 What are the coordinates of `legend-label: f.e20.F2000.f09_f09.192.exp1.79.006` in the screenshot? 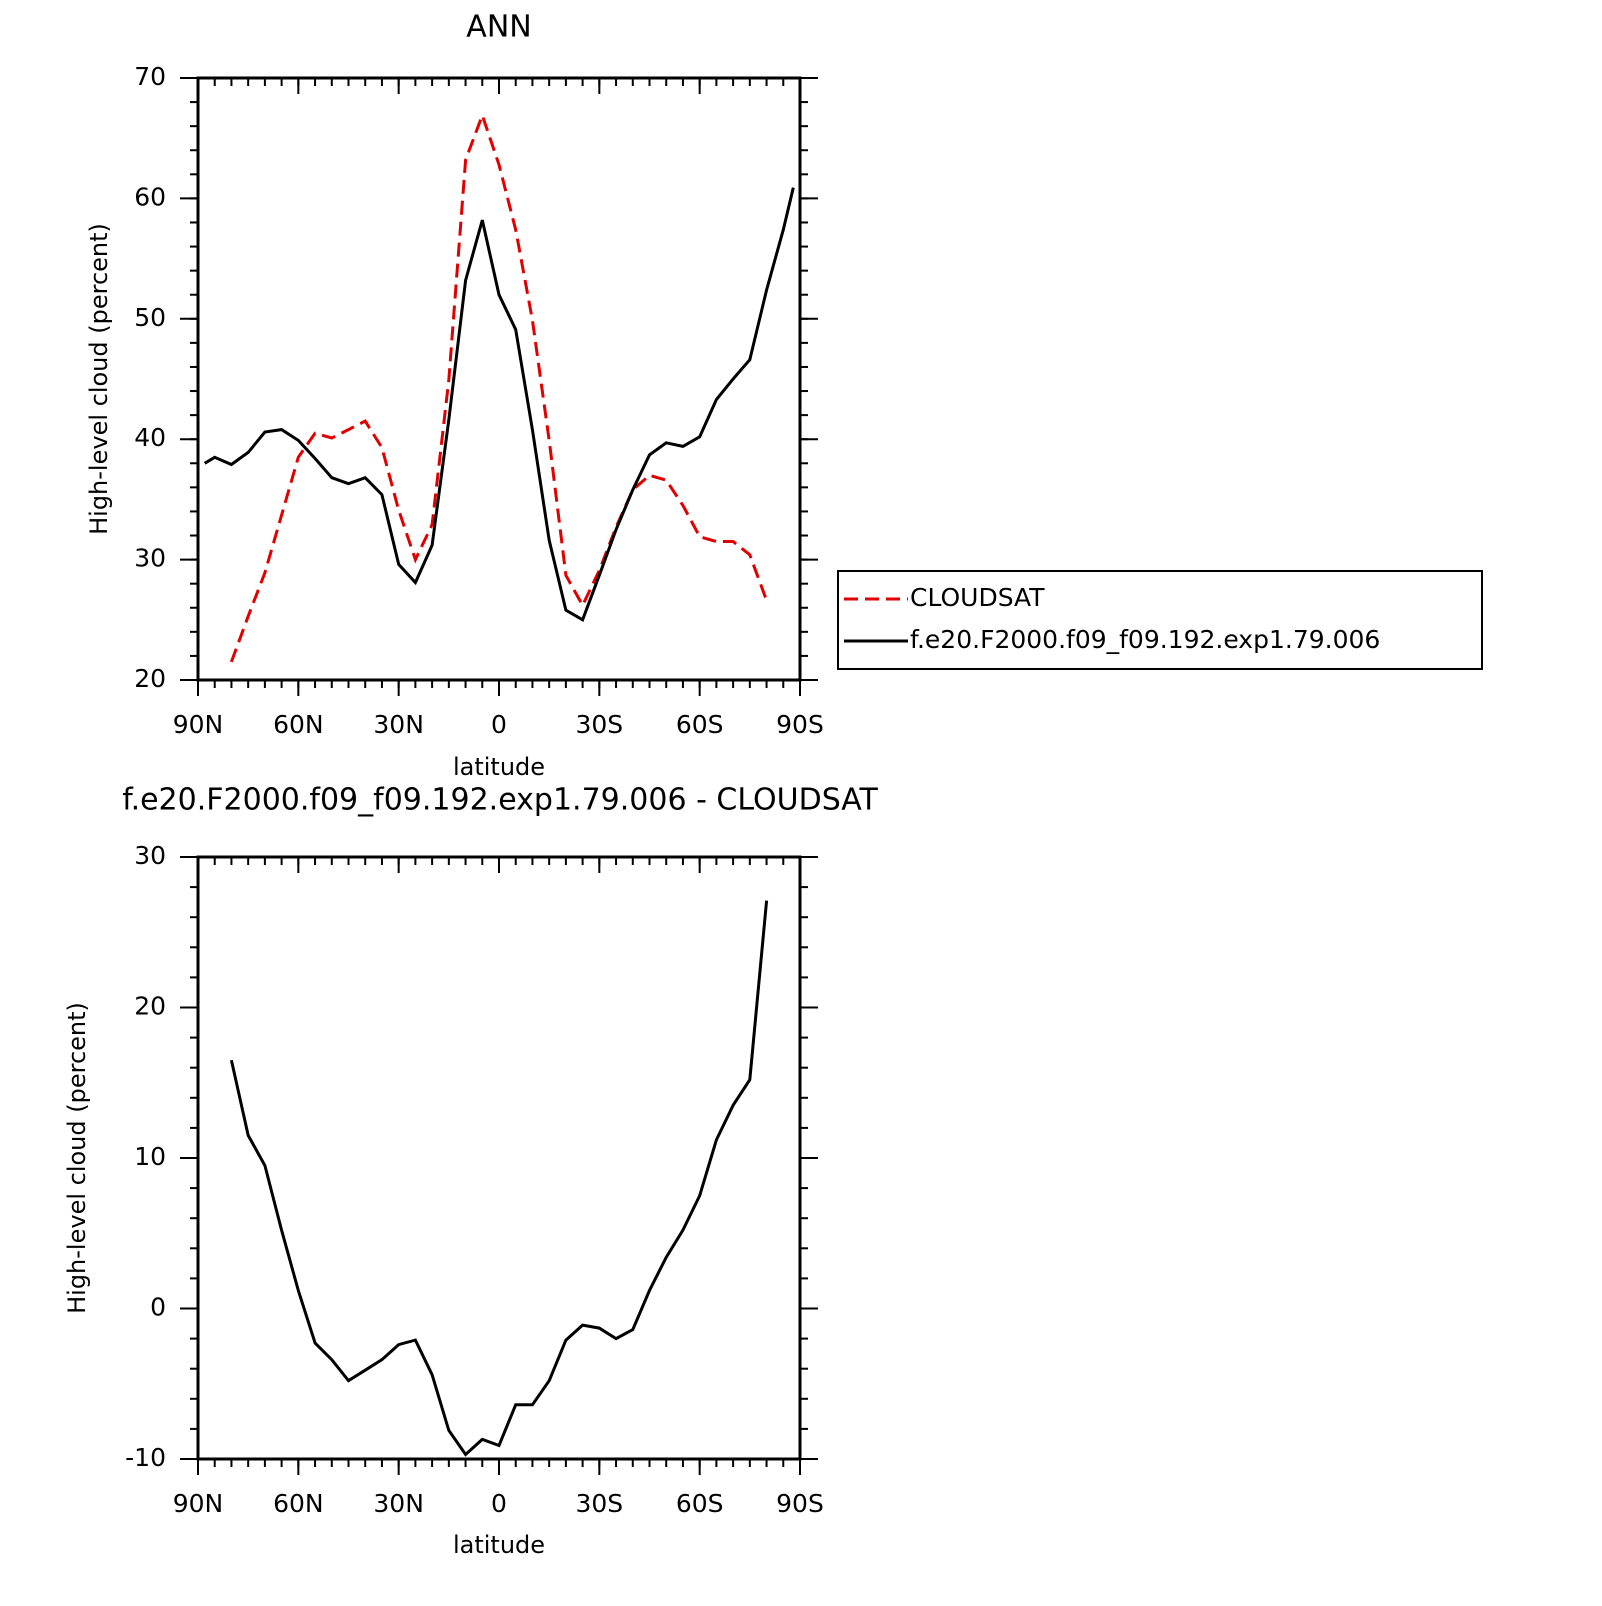 It's located at (1145, 639).